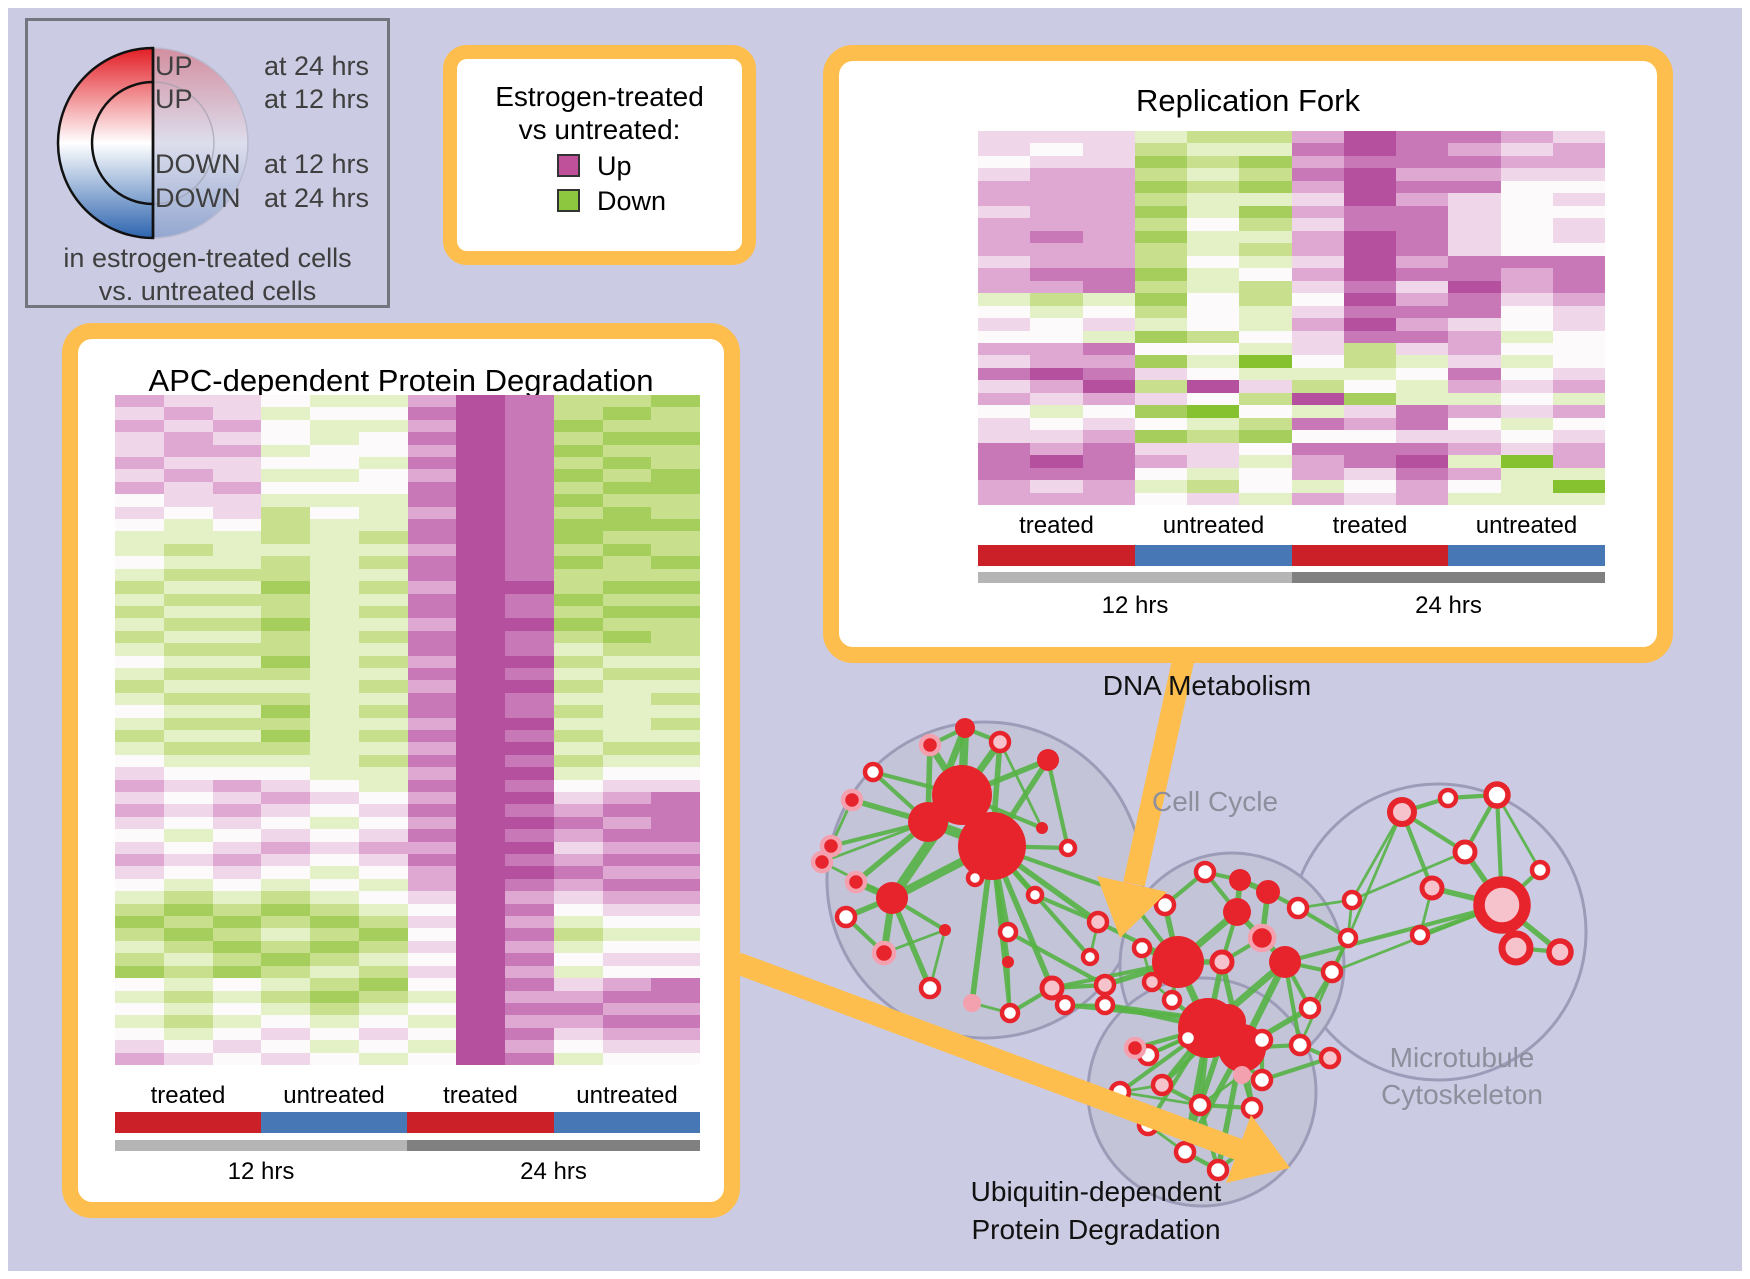 Image resolution: width=1750 pixels, height=1279 pixels. What do you see at coordinates (568, 165) in the screenshot?
I see `up-color-swatch` at bounding box center [568, 165].